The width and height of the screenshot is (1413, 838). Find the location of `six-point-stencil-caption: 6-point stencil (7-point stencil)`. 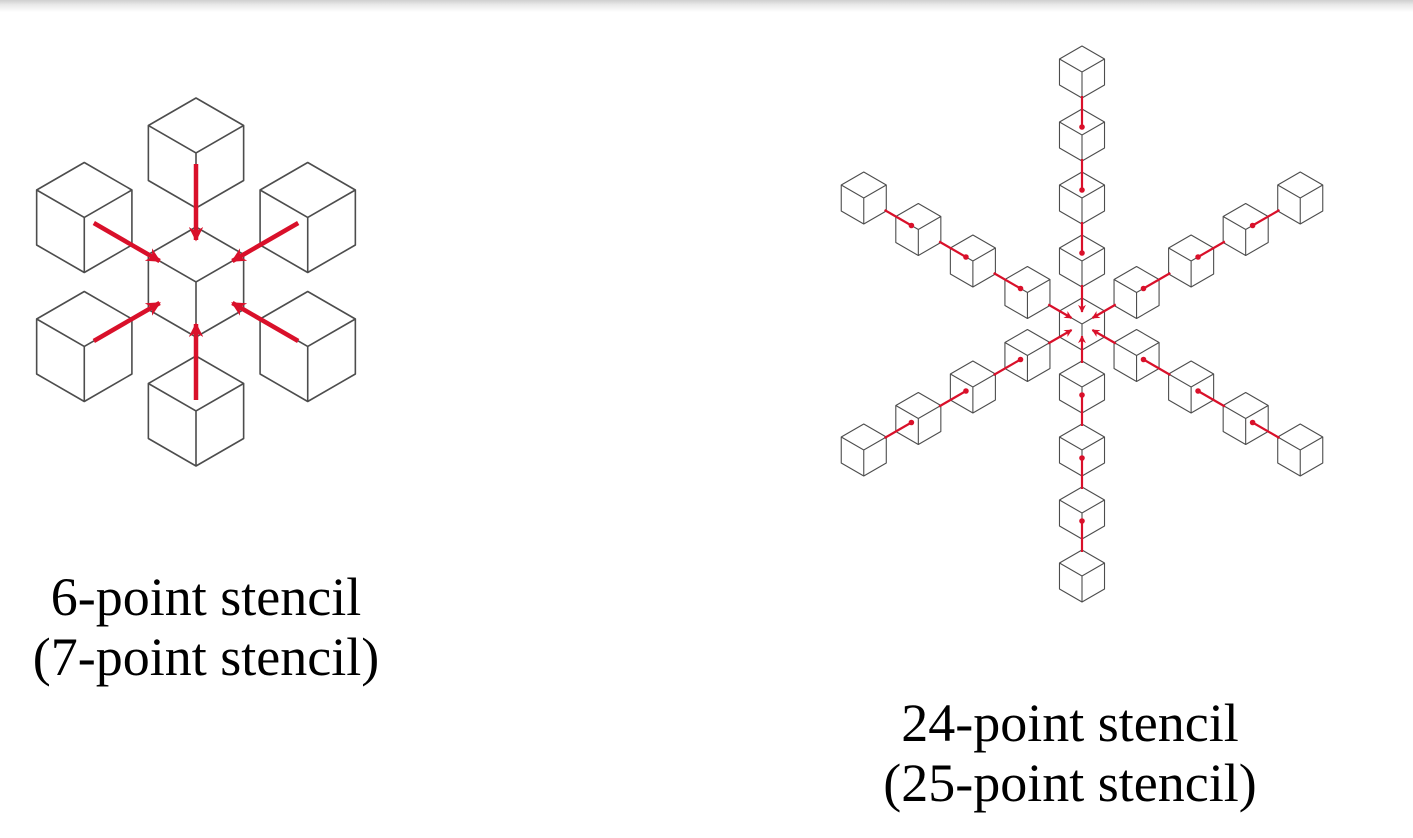

six-point-stencil-caption: 6-point stencil (7-point stencil) is located at coordinates (206, 627).